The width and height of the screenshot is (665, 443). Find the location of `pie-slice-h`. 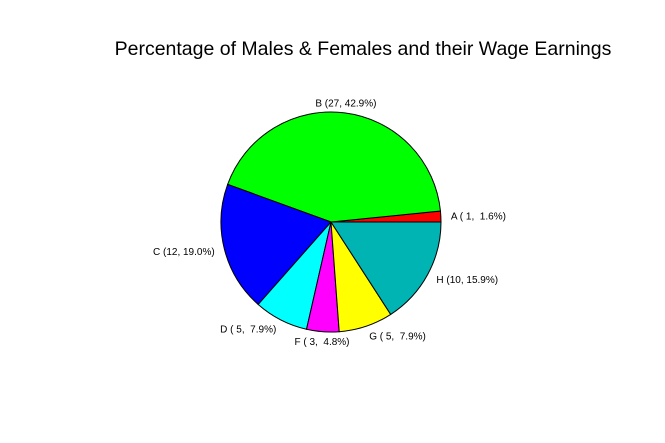

pie-slice-h is located at coordinates (386, 268).